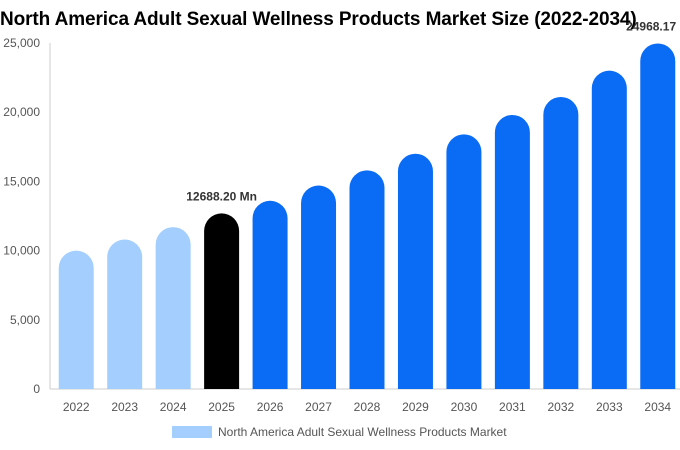 The image size is (680, 450). I want to click on x-tick-label: 2033, so click(609, 407).